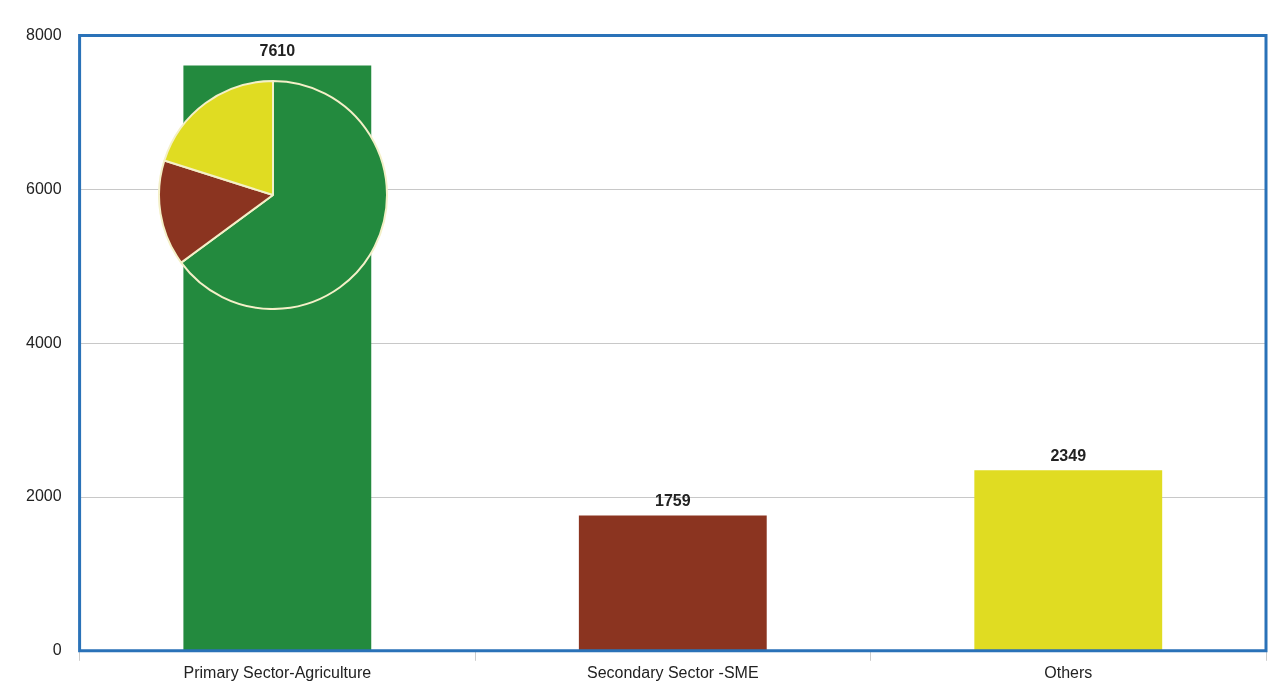  What do you see at coordinates (673, 500) in the screenshot?
I see `data-label: 1759` at bounding box center [673, 500].